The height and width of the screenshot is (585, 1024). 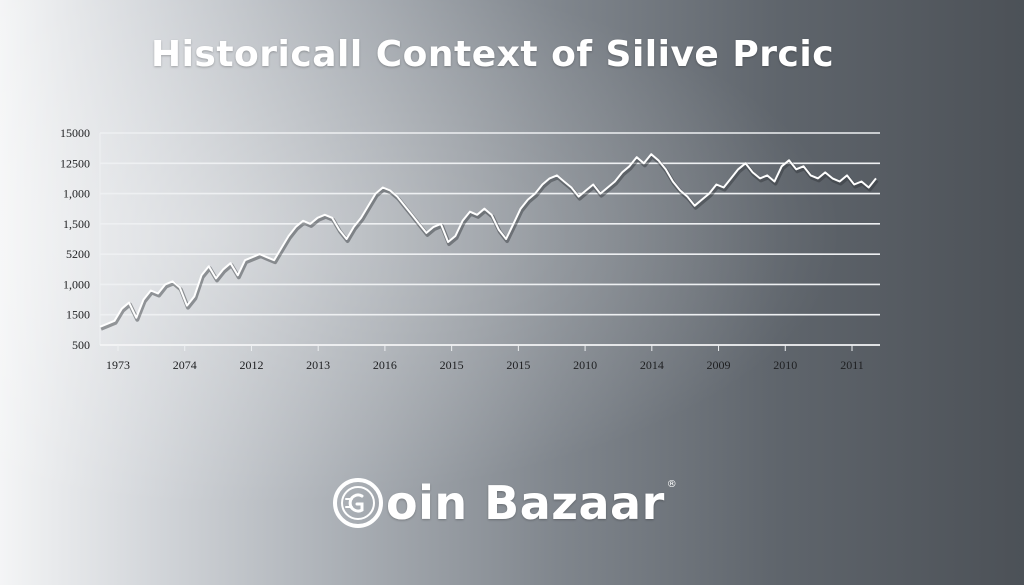 What do you see at coordinates (671, 484) in the screenshot?
I see `registered-mark: ®` at bounding box center [671, 484].